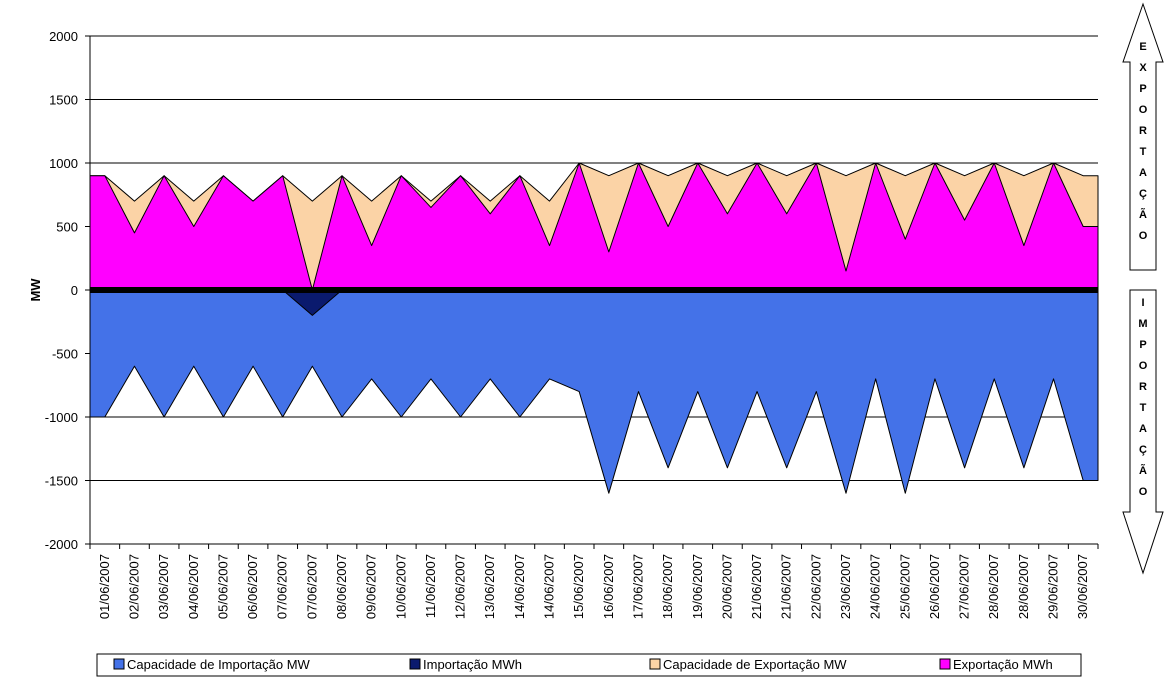  What do you see at coordinates (1143, 429) in the screenshot?
I see `import-arrow-letter: A` at bounding box center [1143, 429].